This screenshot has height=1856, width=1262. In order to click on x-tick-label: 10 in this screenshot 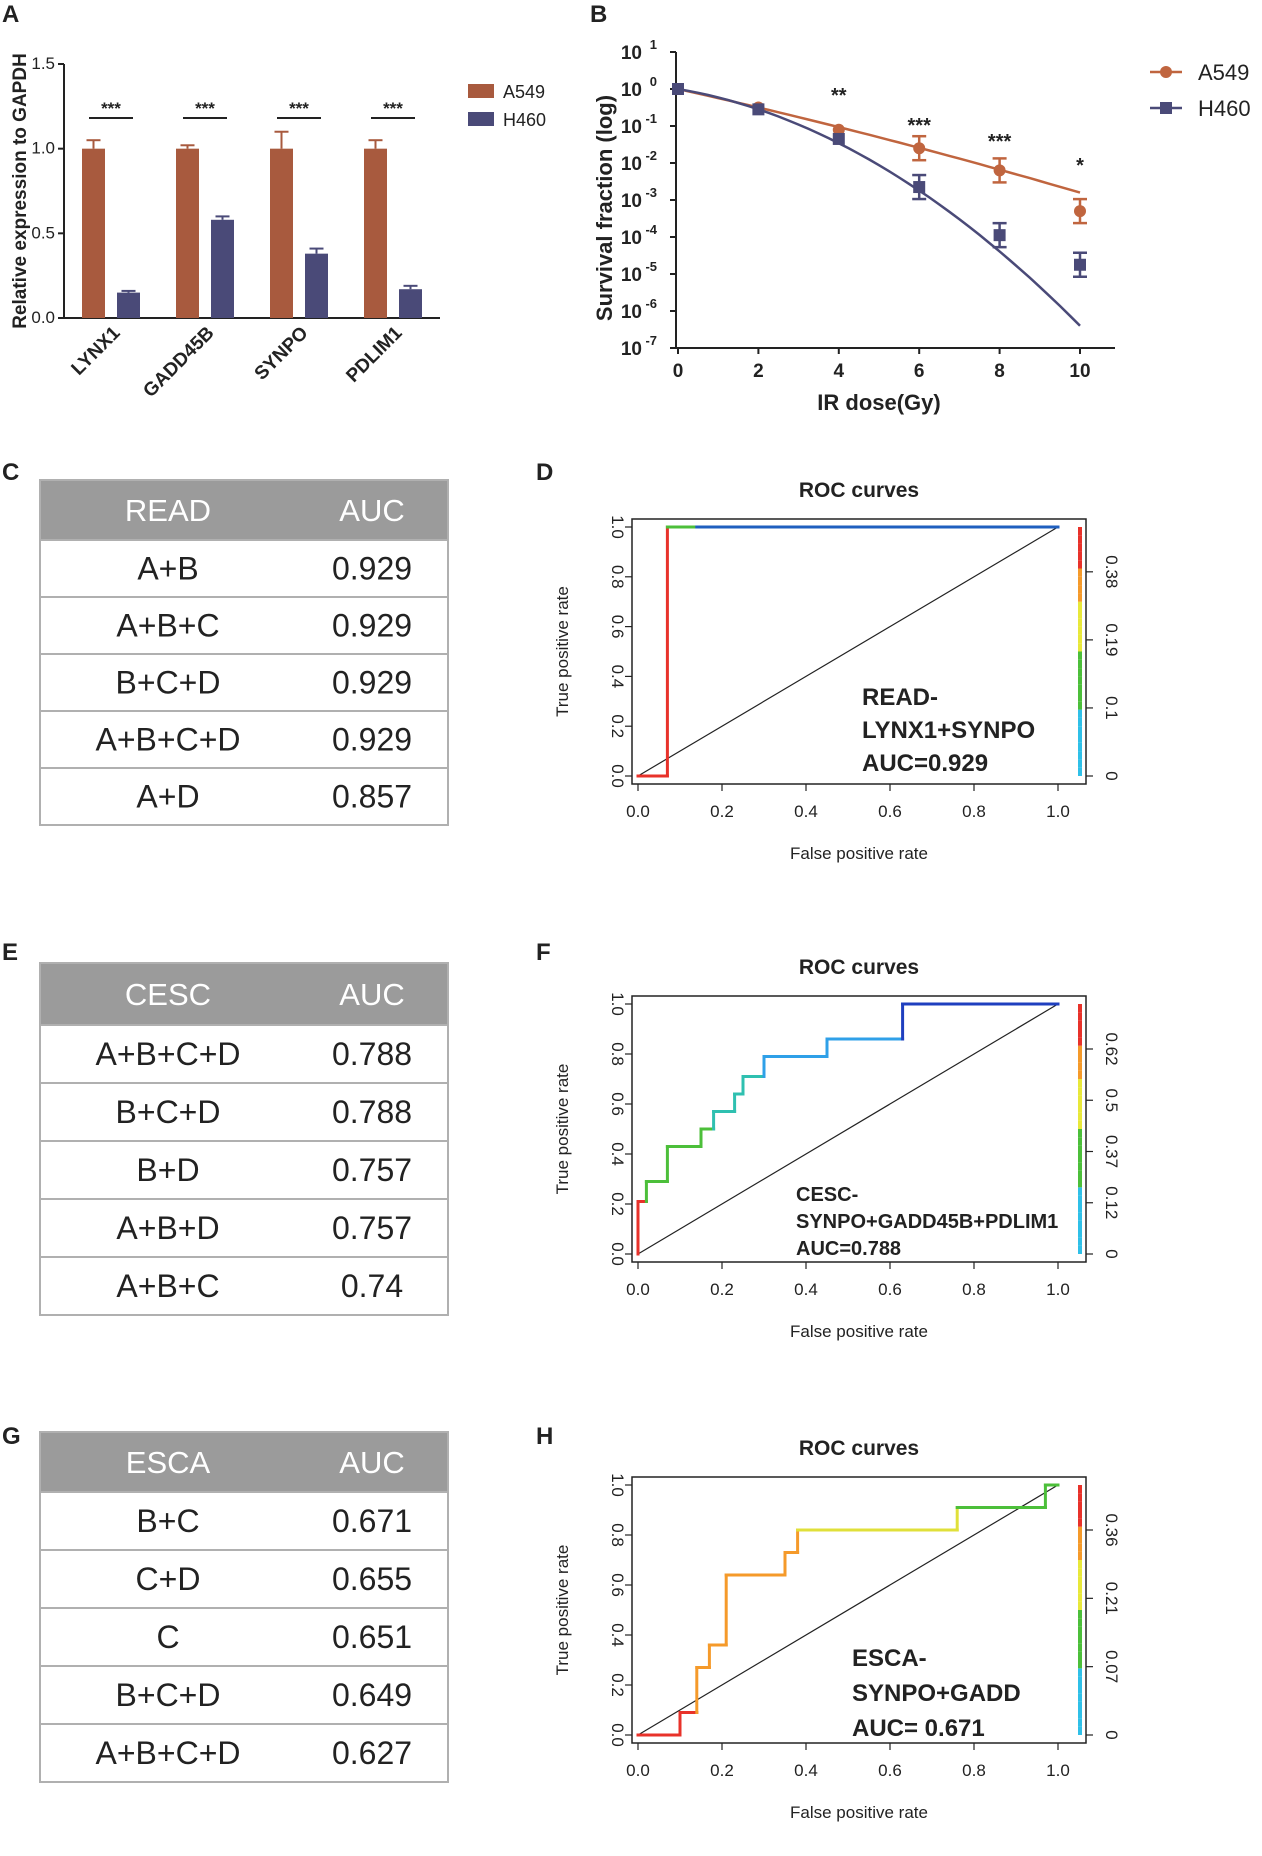, I will do `click(1079, 371)`.